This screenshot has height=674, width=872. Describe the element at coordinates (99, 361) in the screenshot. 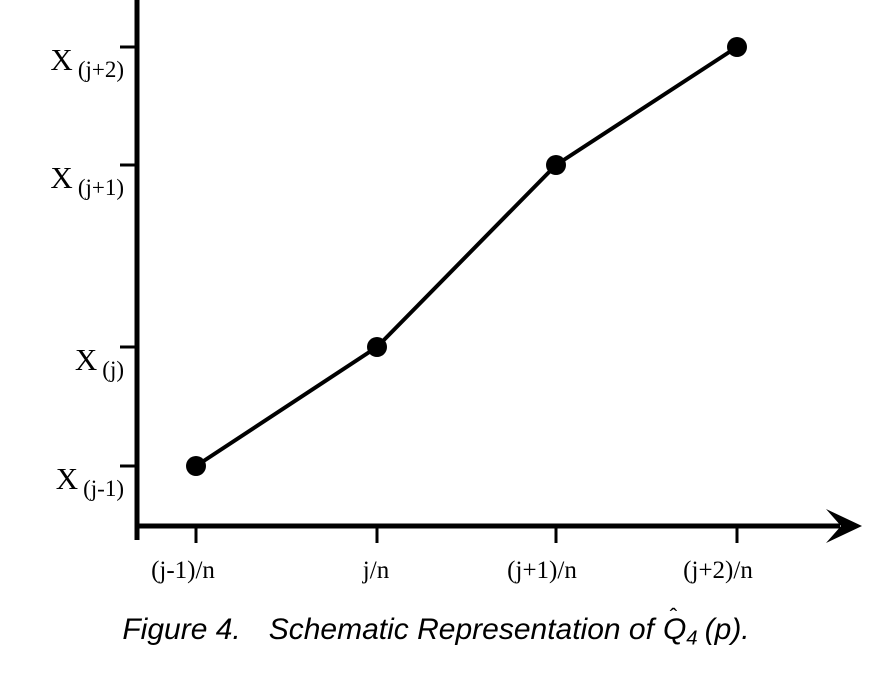

I see `y-axis-label: X (j)` at that location.